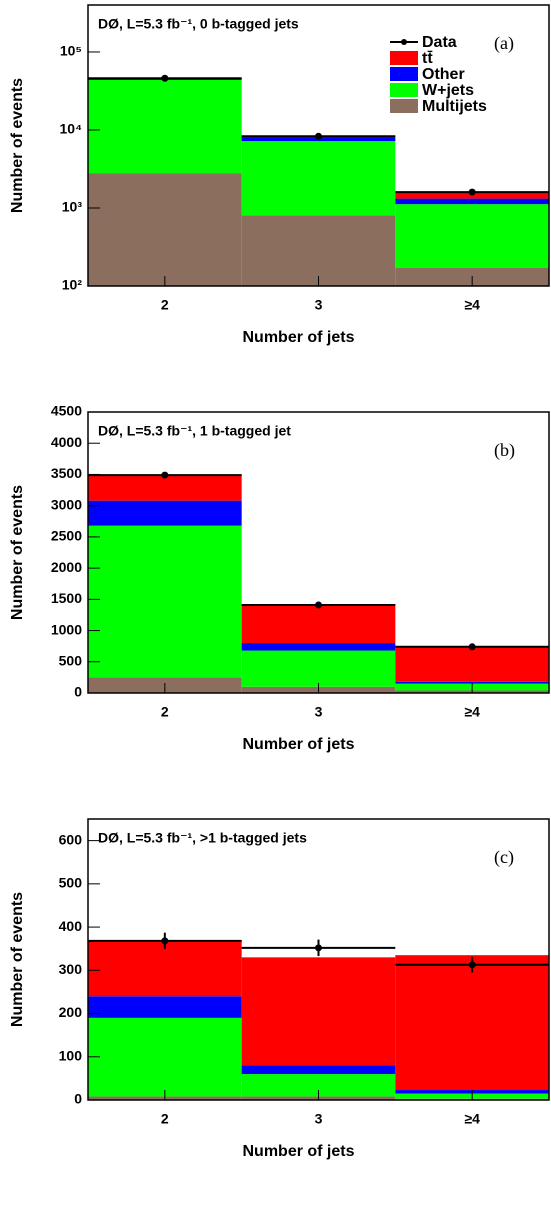 This screenshot has height=1222, width=551. Describe the element at coordinates (404, 42) in the screenshot. I see `legend-marker` at that location.